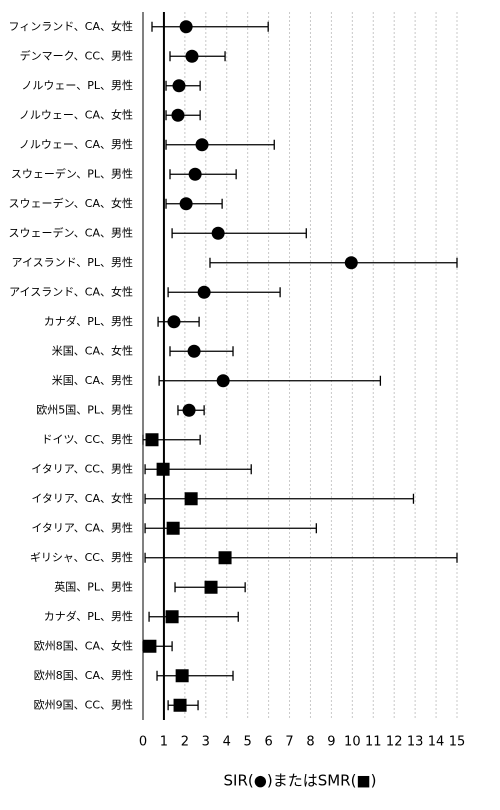  What do you see at coordinates (72, 262) in the screenshot?
I see `row-label: アイスランド、PL、男性` at bounding box center [72, 262].